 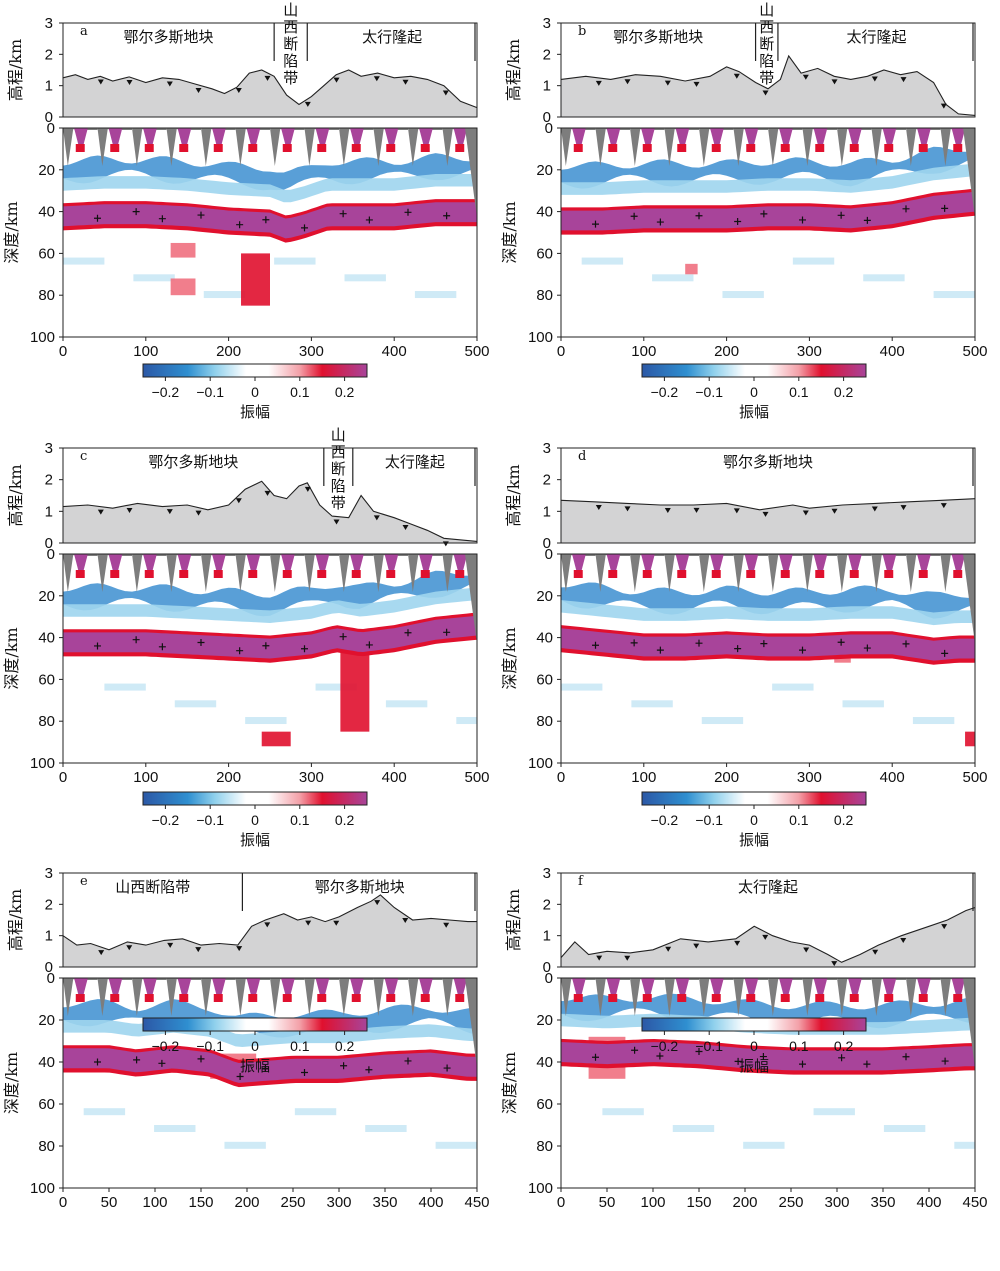 What do you see at coordinates (345, 820) in the screenshot?
I see `colorbar-tick-label: 0.2` at bounding box center [345, 820].